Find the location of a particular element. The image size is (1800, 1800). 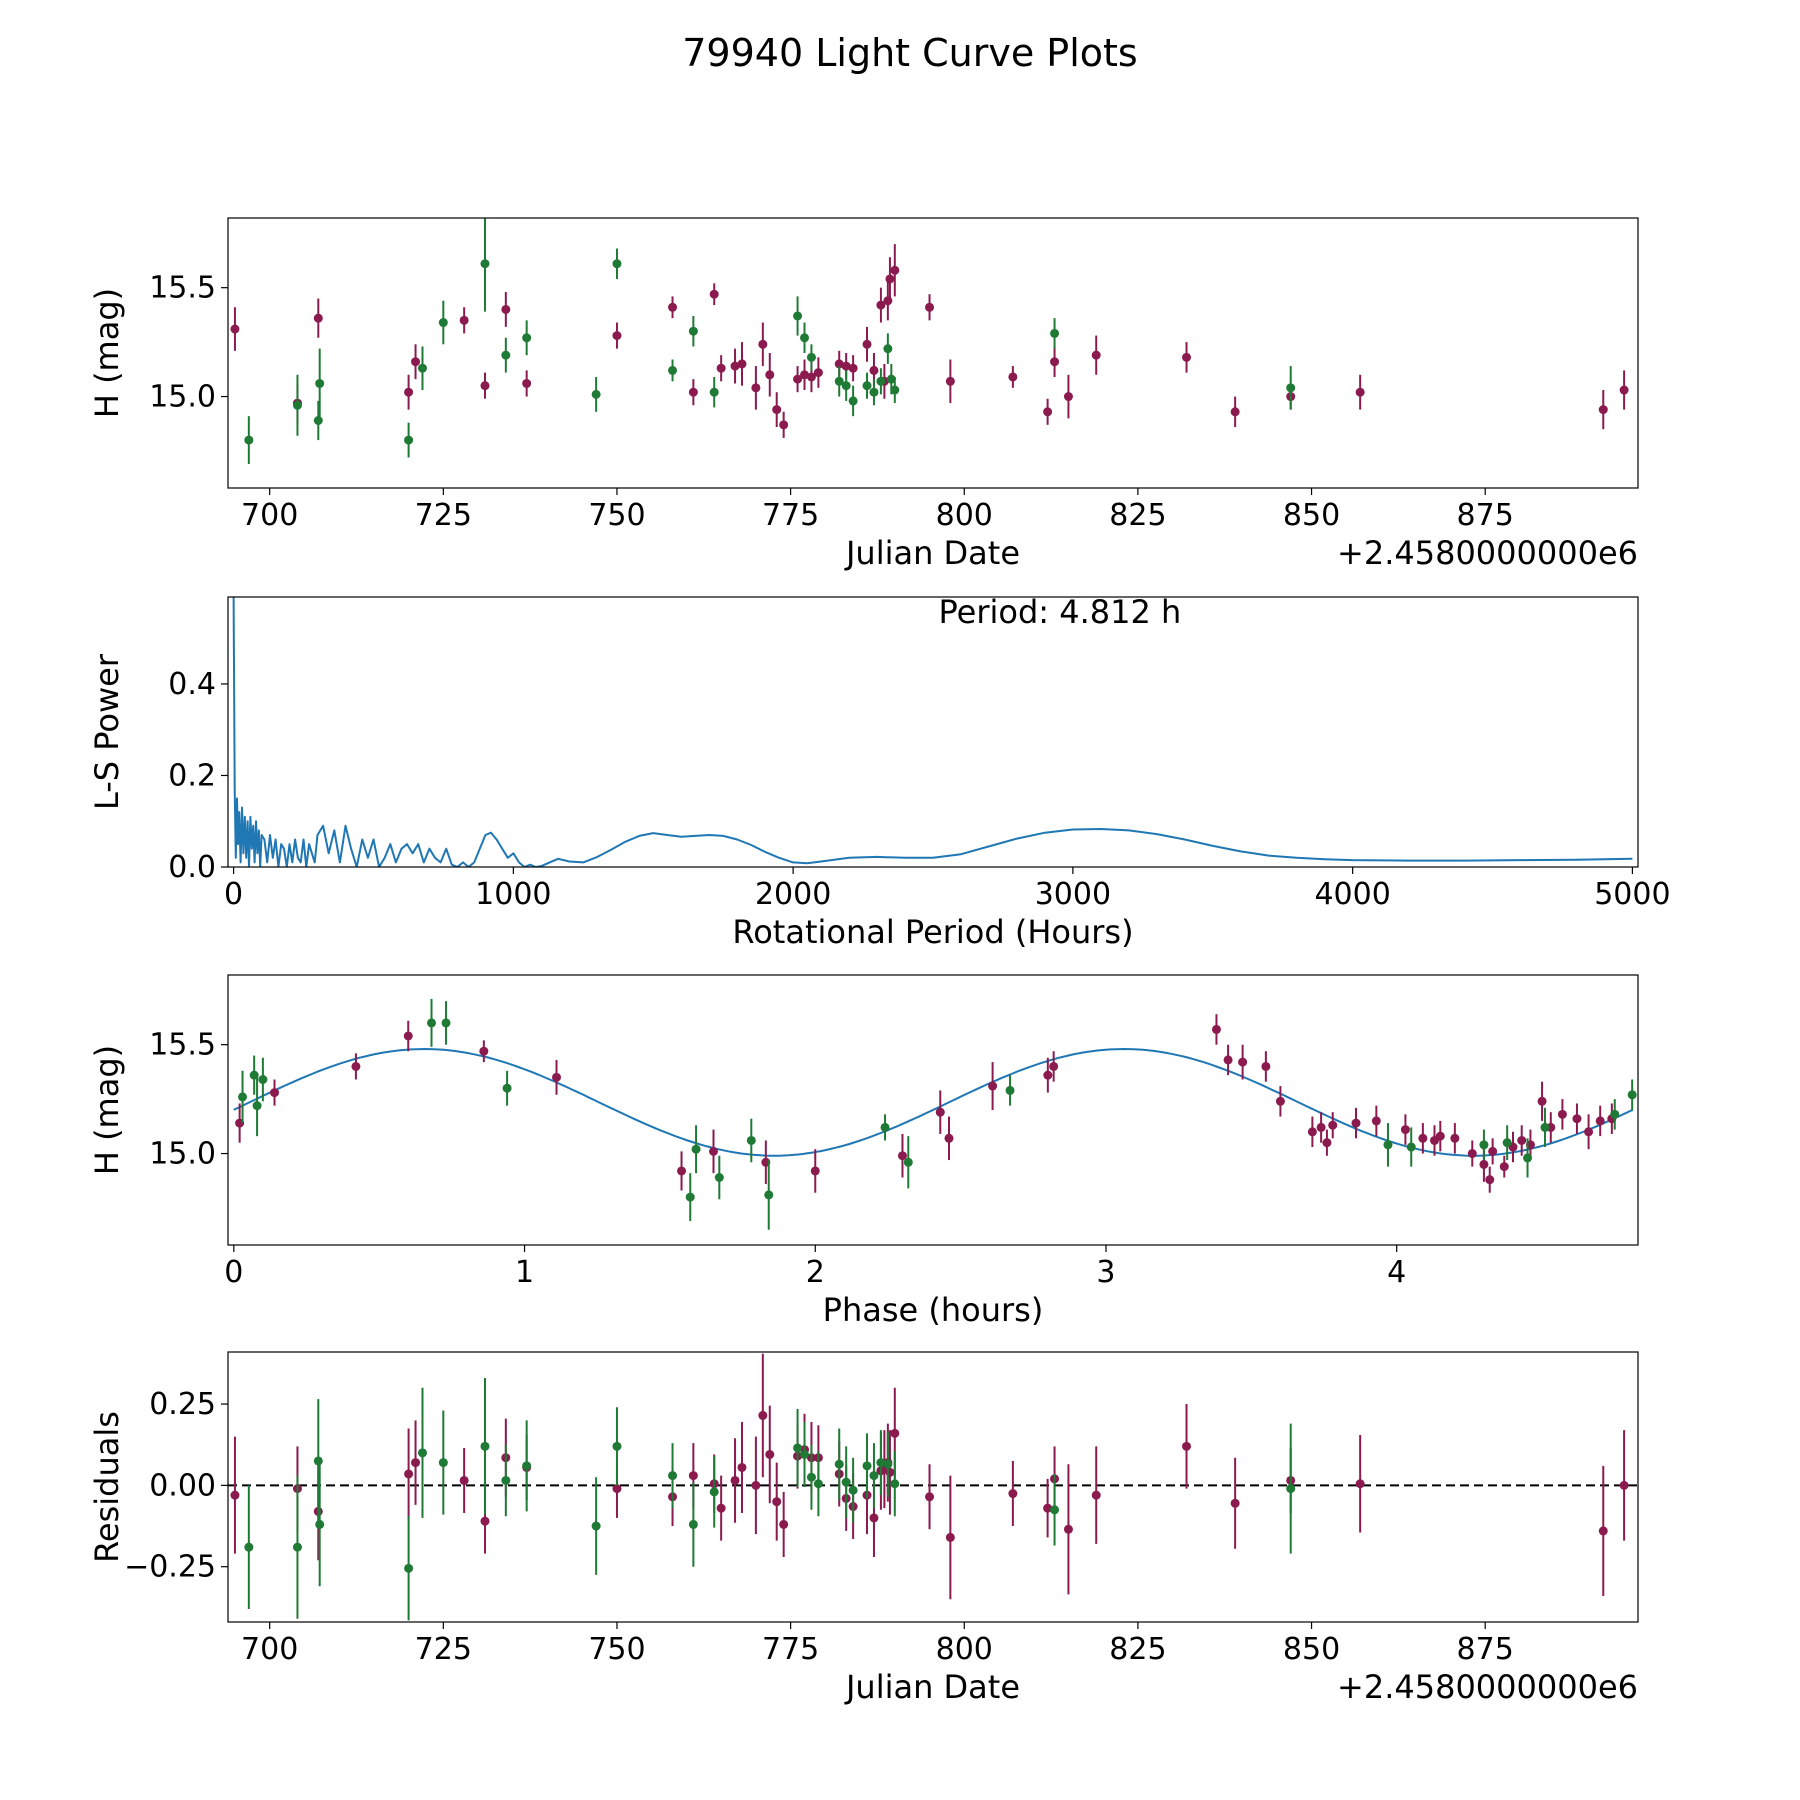

x-tick-label: 4 is located at coordinates (1396, 1272).